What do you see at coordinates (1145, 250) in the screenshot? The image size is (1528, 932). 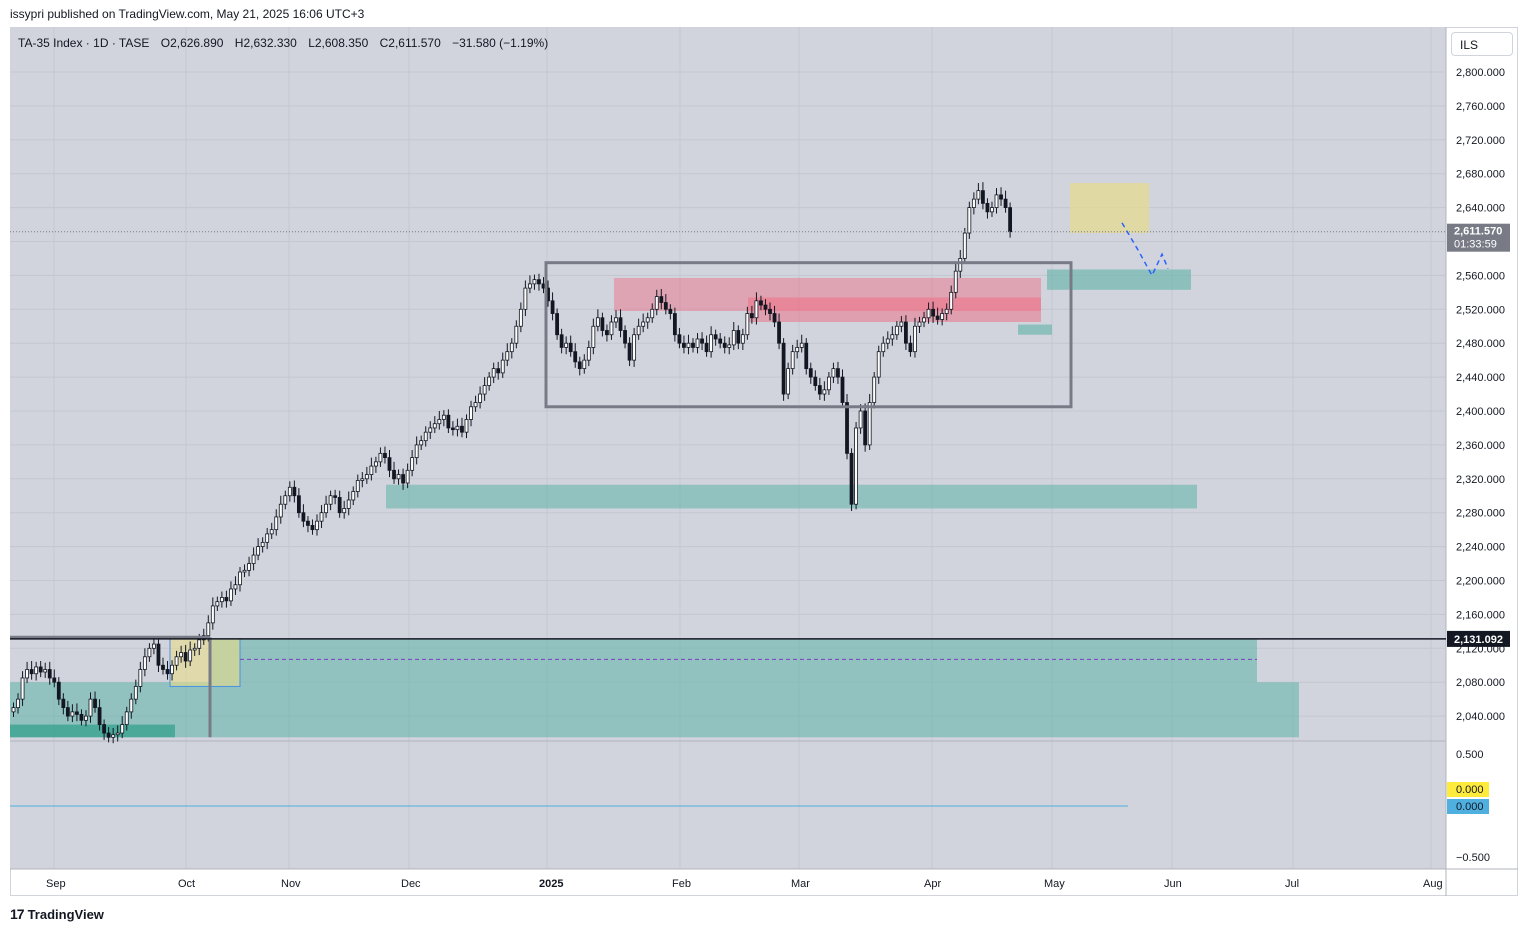 I see `projection-path` at bounding box center [1145, 250].